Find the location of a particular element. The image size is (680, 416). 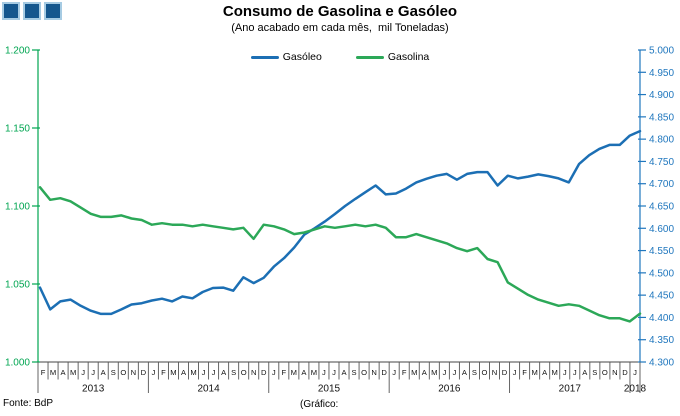

legend-label-gasolina: Gasolina is located at coordinates (408, 57).